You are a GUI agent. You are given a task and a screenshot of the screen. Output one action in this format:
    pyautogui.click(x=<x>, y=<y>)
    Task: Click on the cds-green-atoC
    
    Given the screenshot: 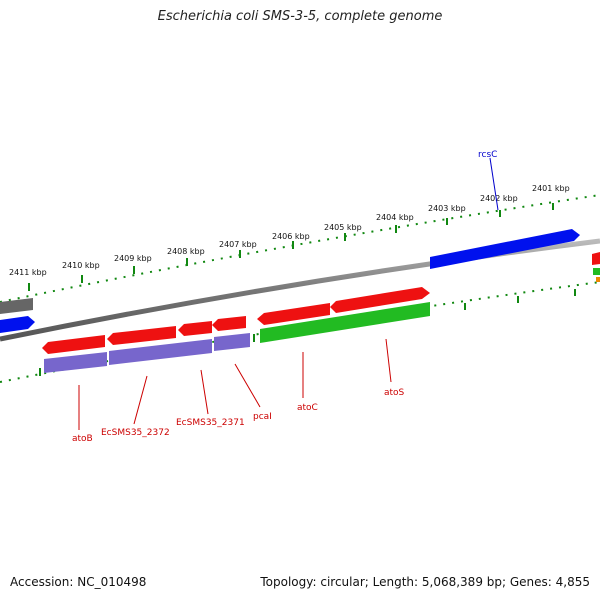 What is the action you would take?
    pyautogui.click(x=345, y=322)
    